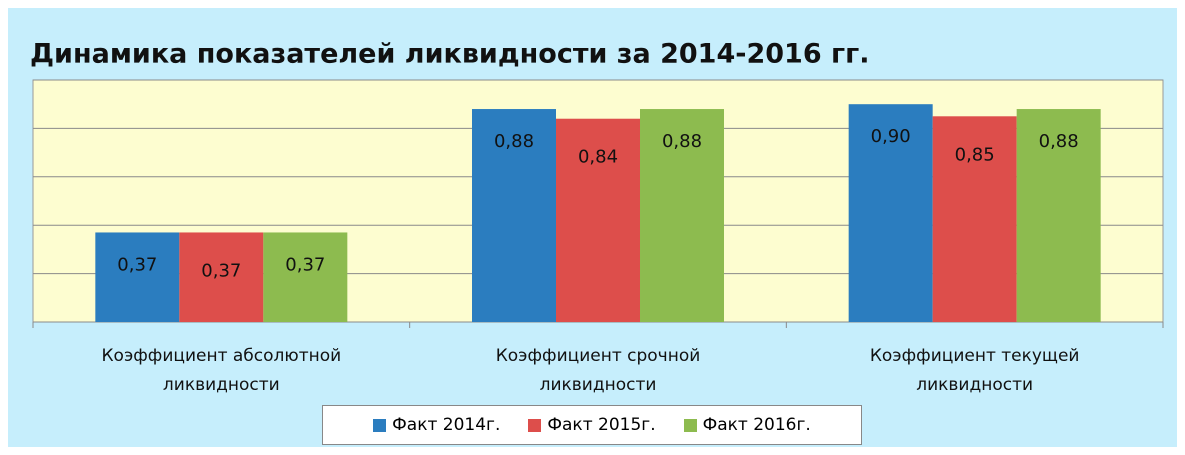  What do you see at coordinates (975, 154) in the screenshot?
I see `value-label: 0,85` at bounding box center [975, 154].